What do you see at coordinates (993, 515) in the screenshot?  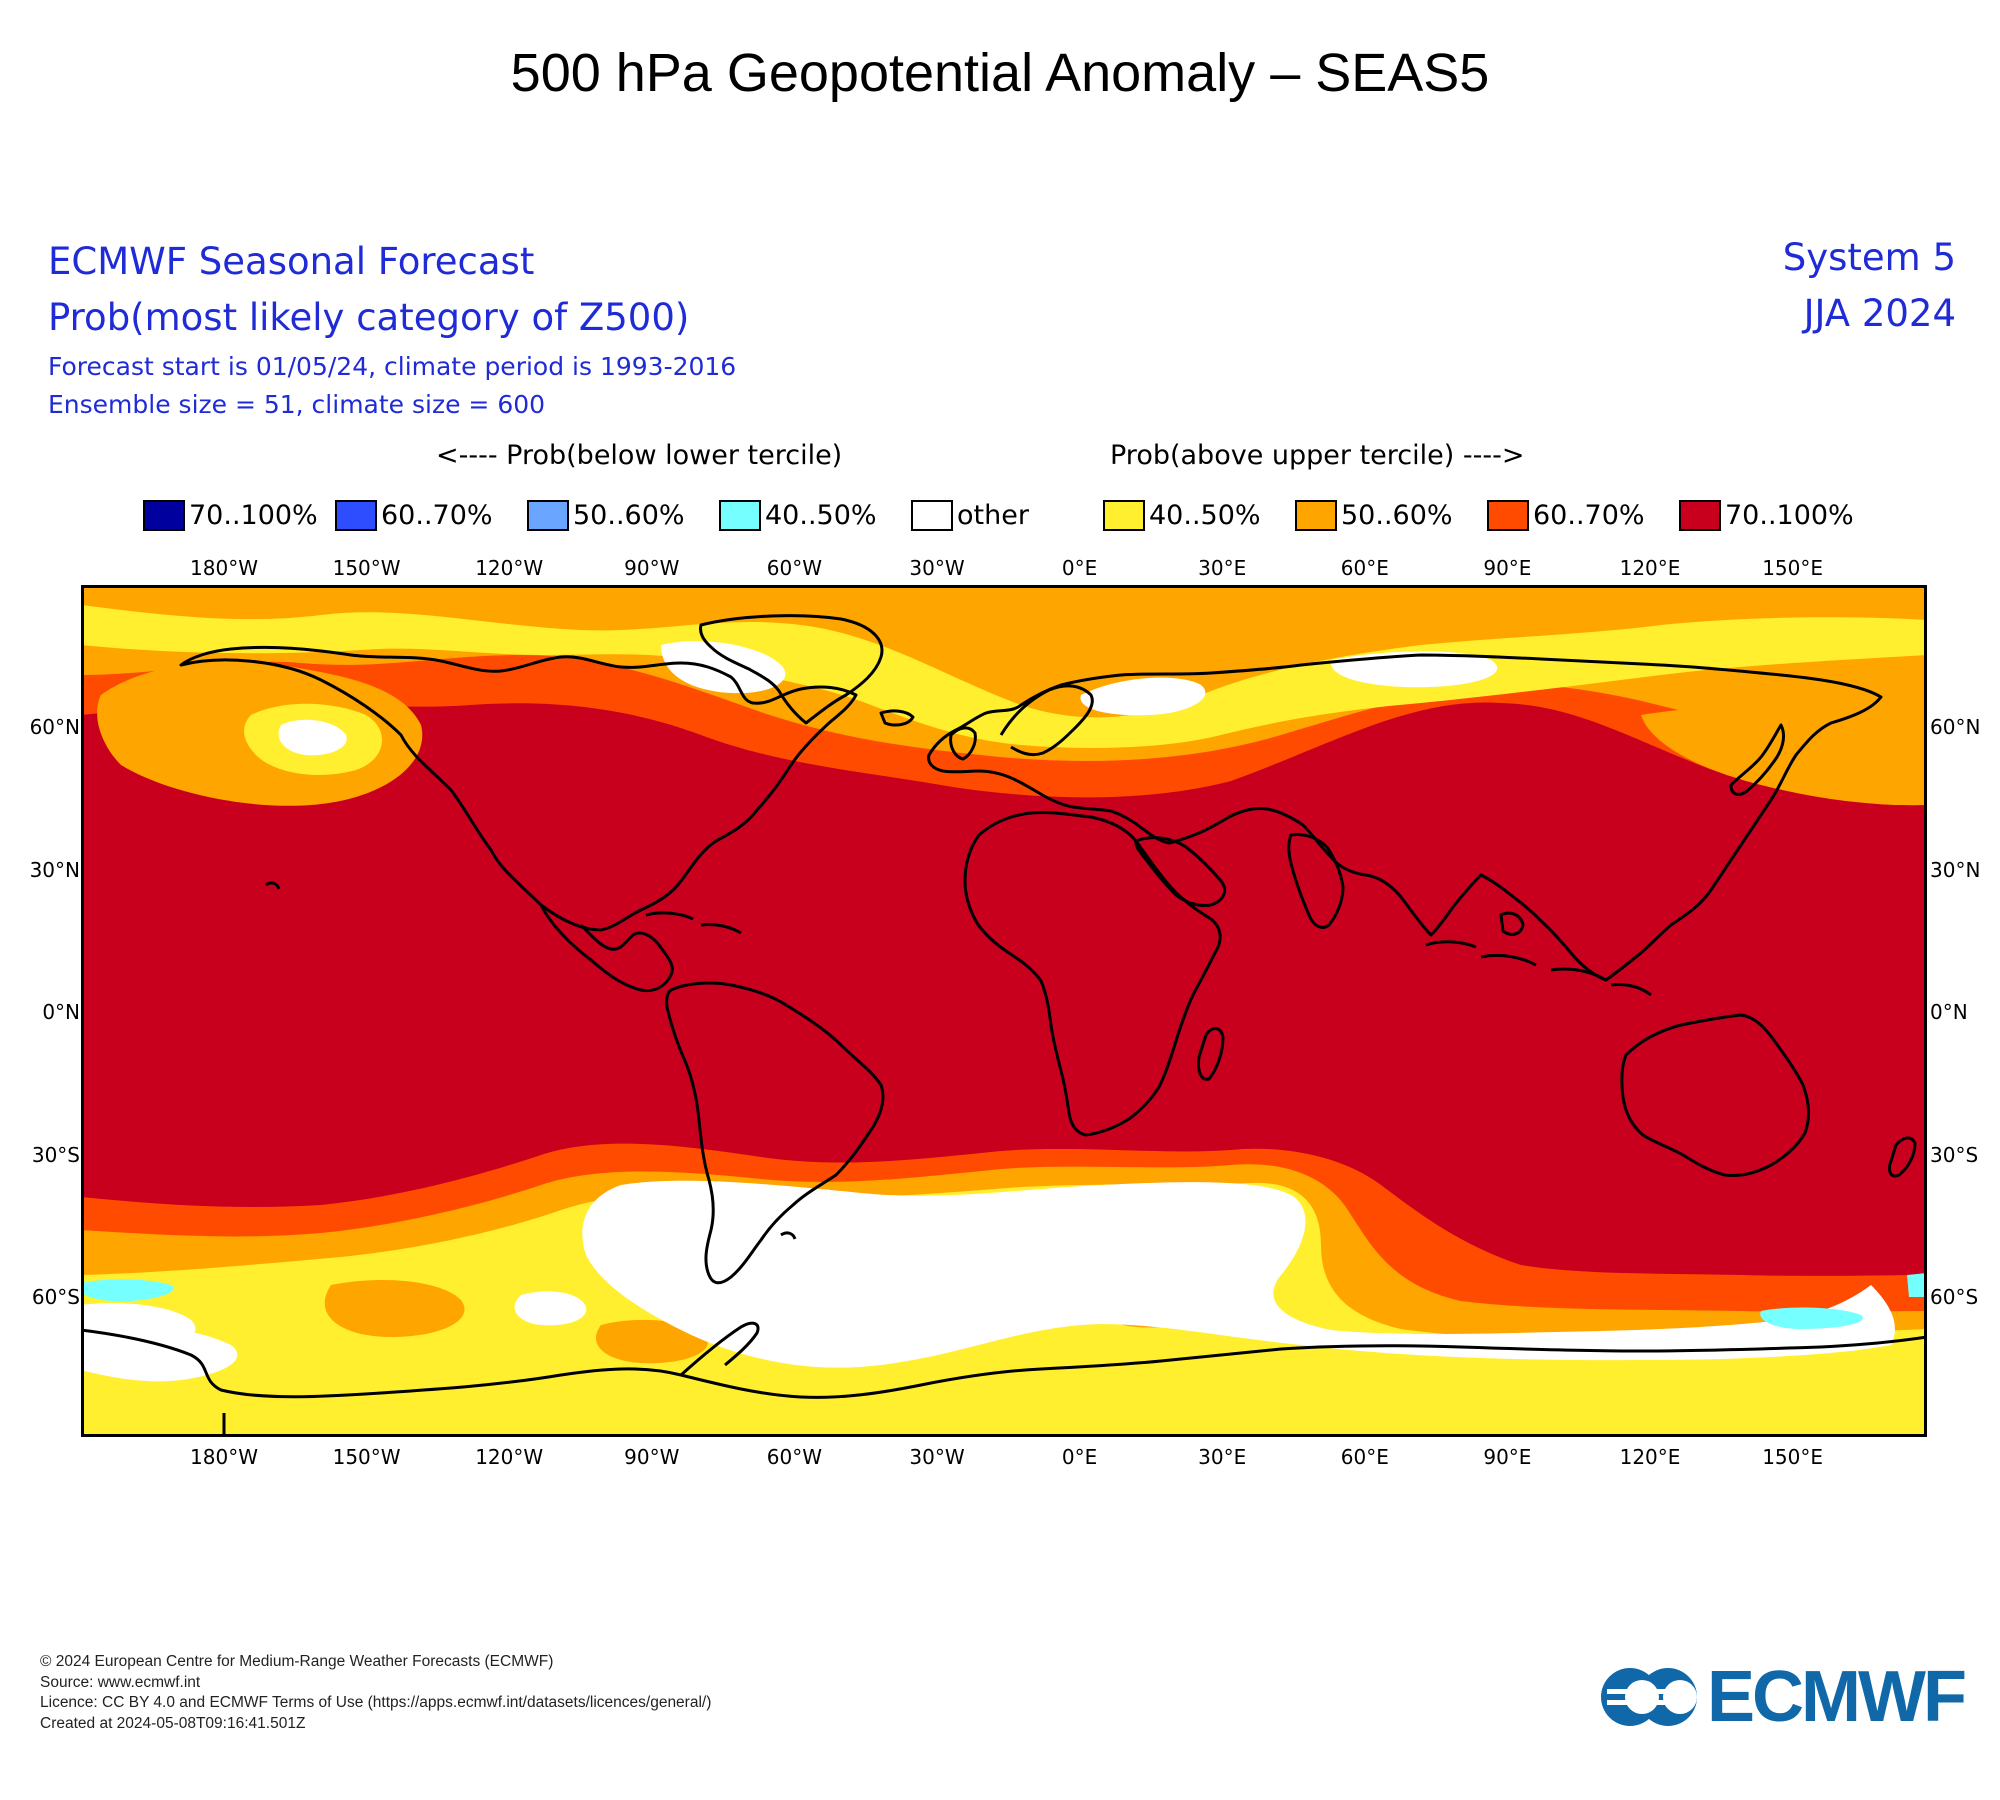 I see `legend-label: other` at bounding box center [993, 515].